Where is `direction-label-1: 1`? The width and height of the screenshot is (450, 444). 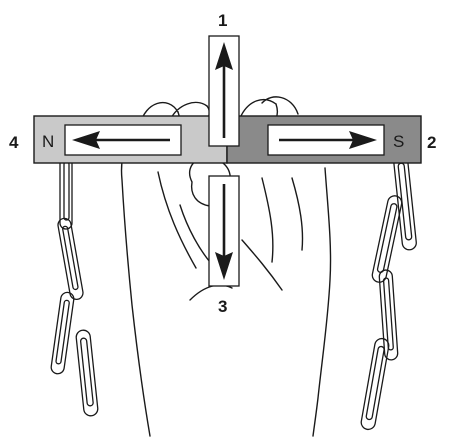
direction-label-1: 1 is located at coordinates (222, 20).